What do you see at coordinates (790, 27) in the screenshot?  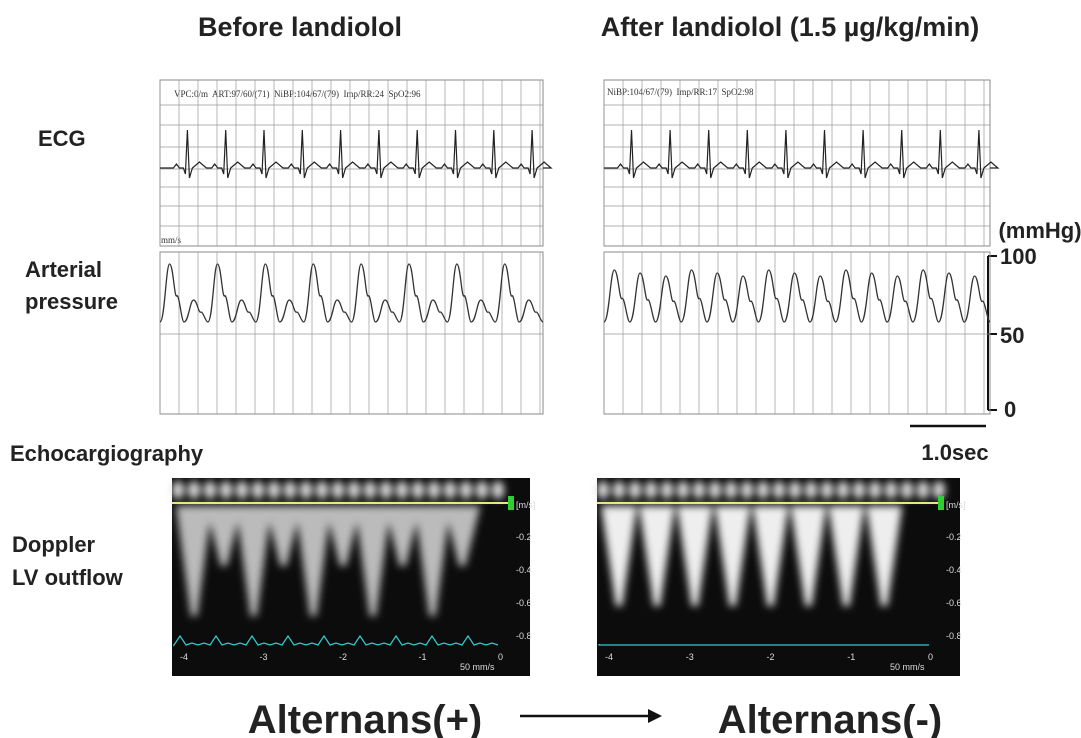 I see `column-title: After landiolol (1.5 µg/kg/min)` at bounding box center [790, 27].